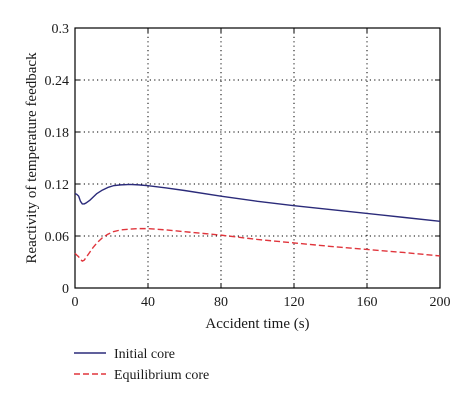  I want to click on x-tick-label: 40, so click(148, 302).